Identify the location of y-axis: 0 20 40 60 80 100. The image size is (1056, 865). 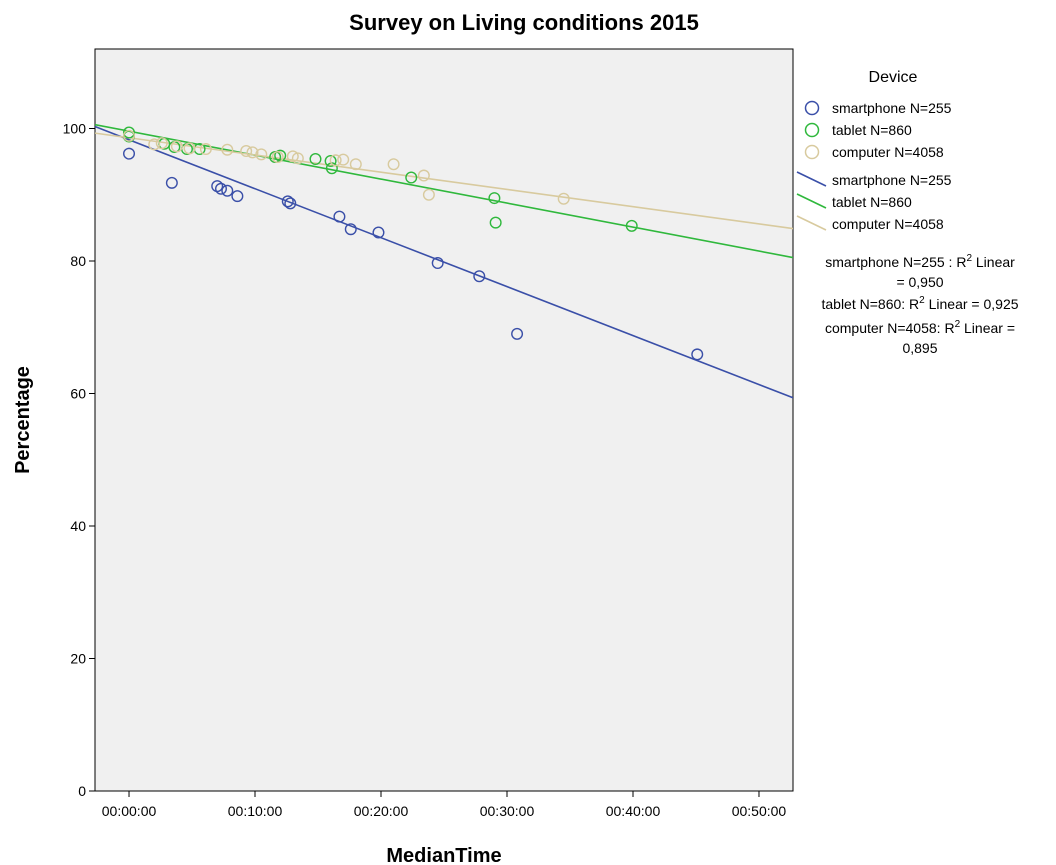
(79, 460).